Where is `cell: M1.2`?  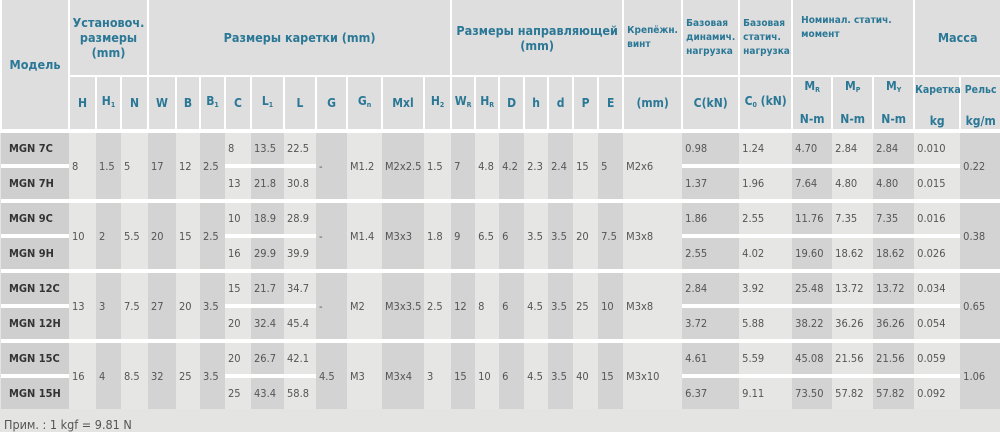
cell: M1.2 is located at coordinates (364, 165).